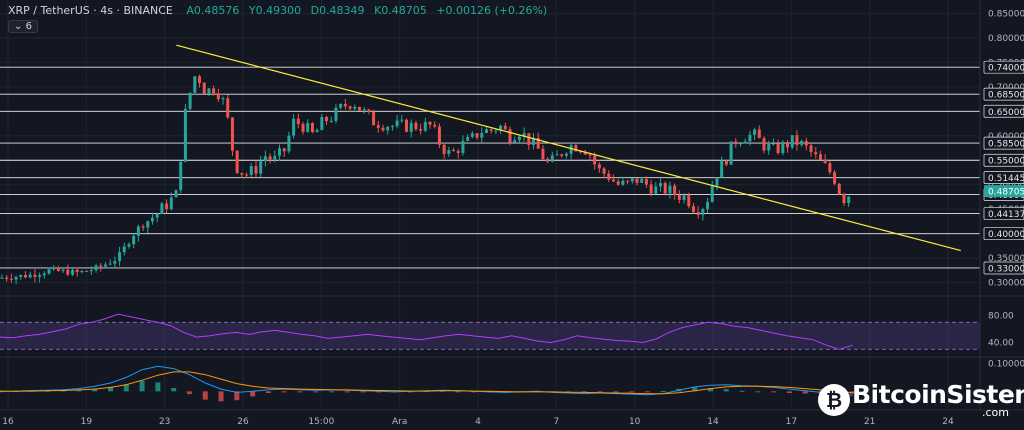  Describe the element at coordinates (1006, 365) in the screenshot. I see `macd-axis-tick: 0.10000` at that location.